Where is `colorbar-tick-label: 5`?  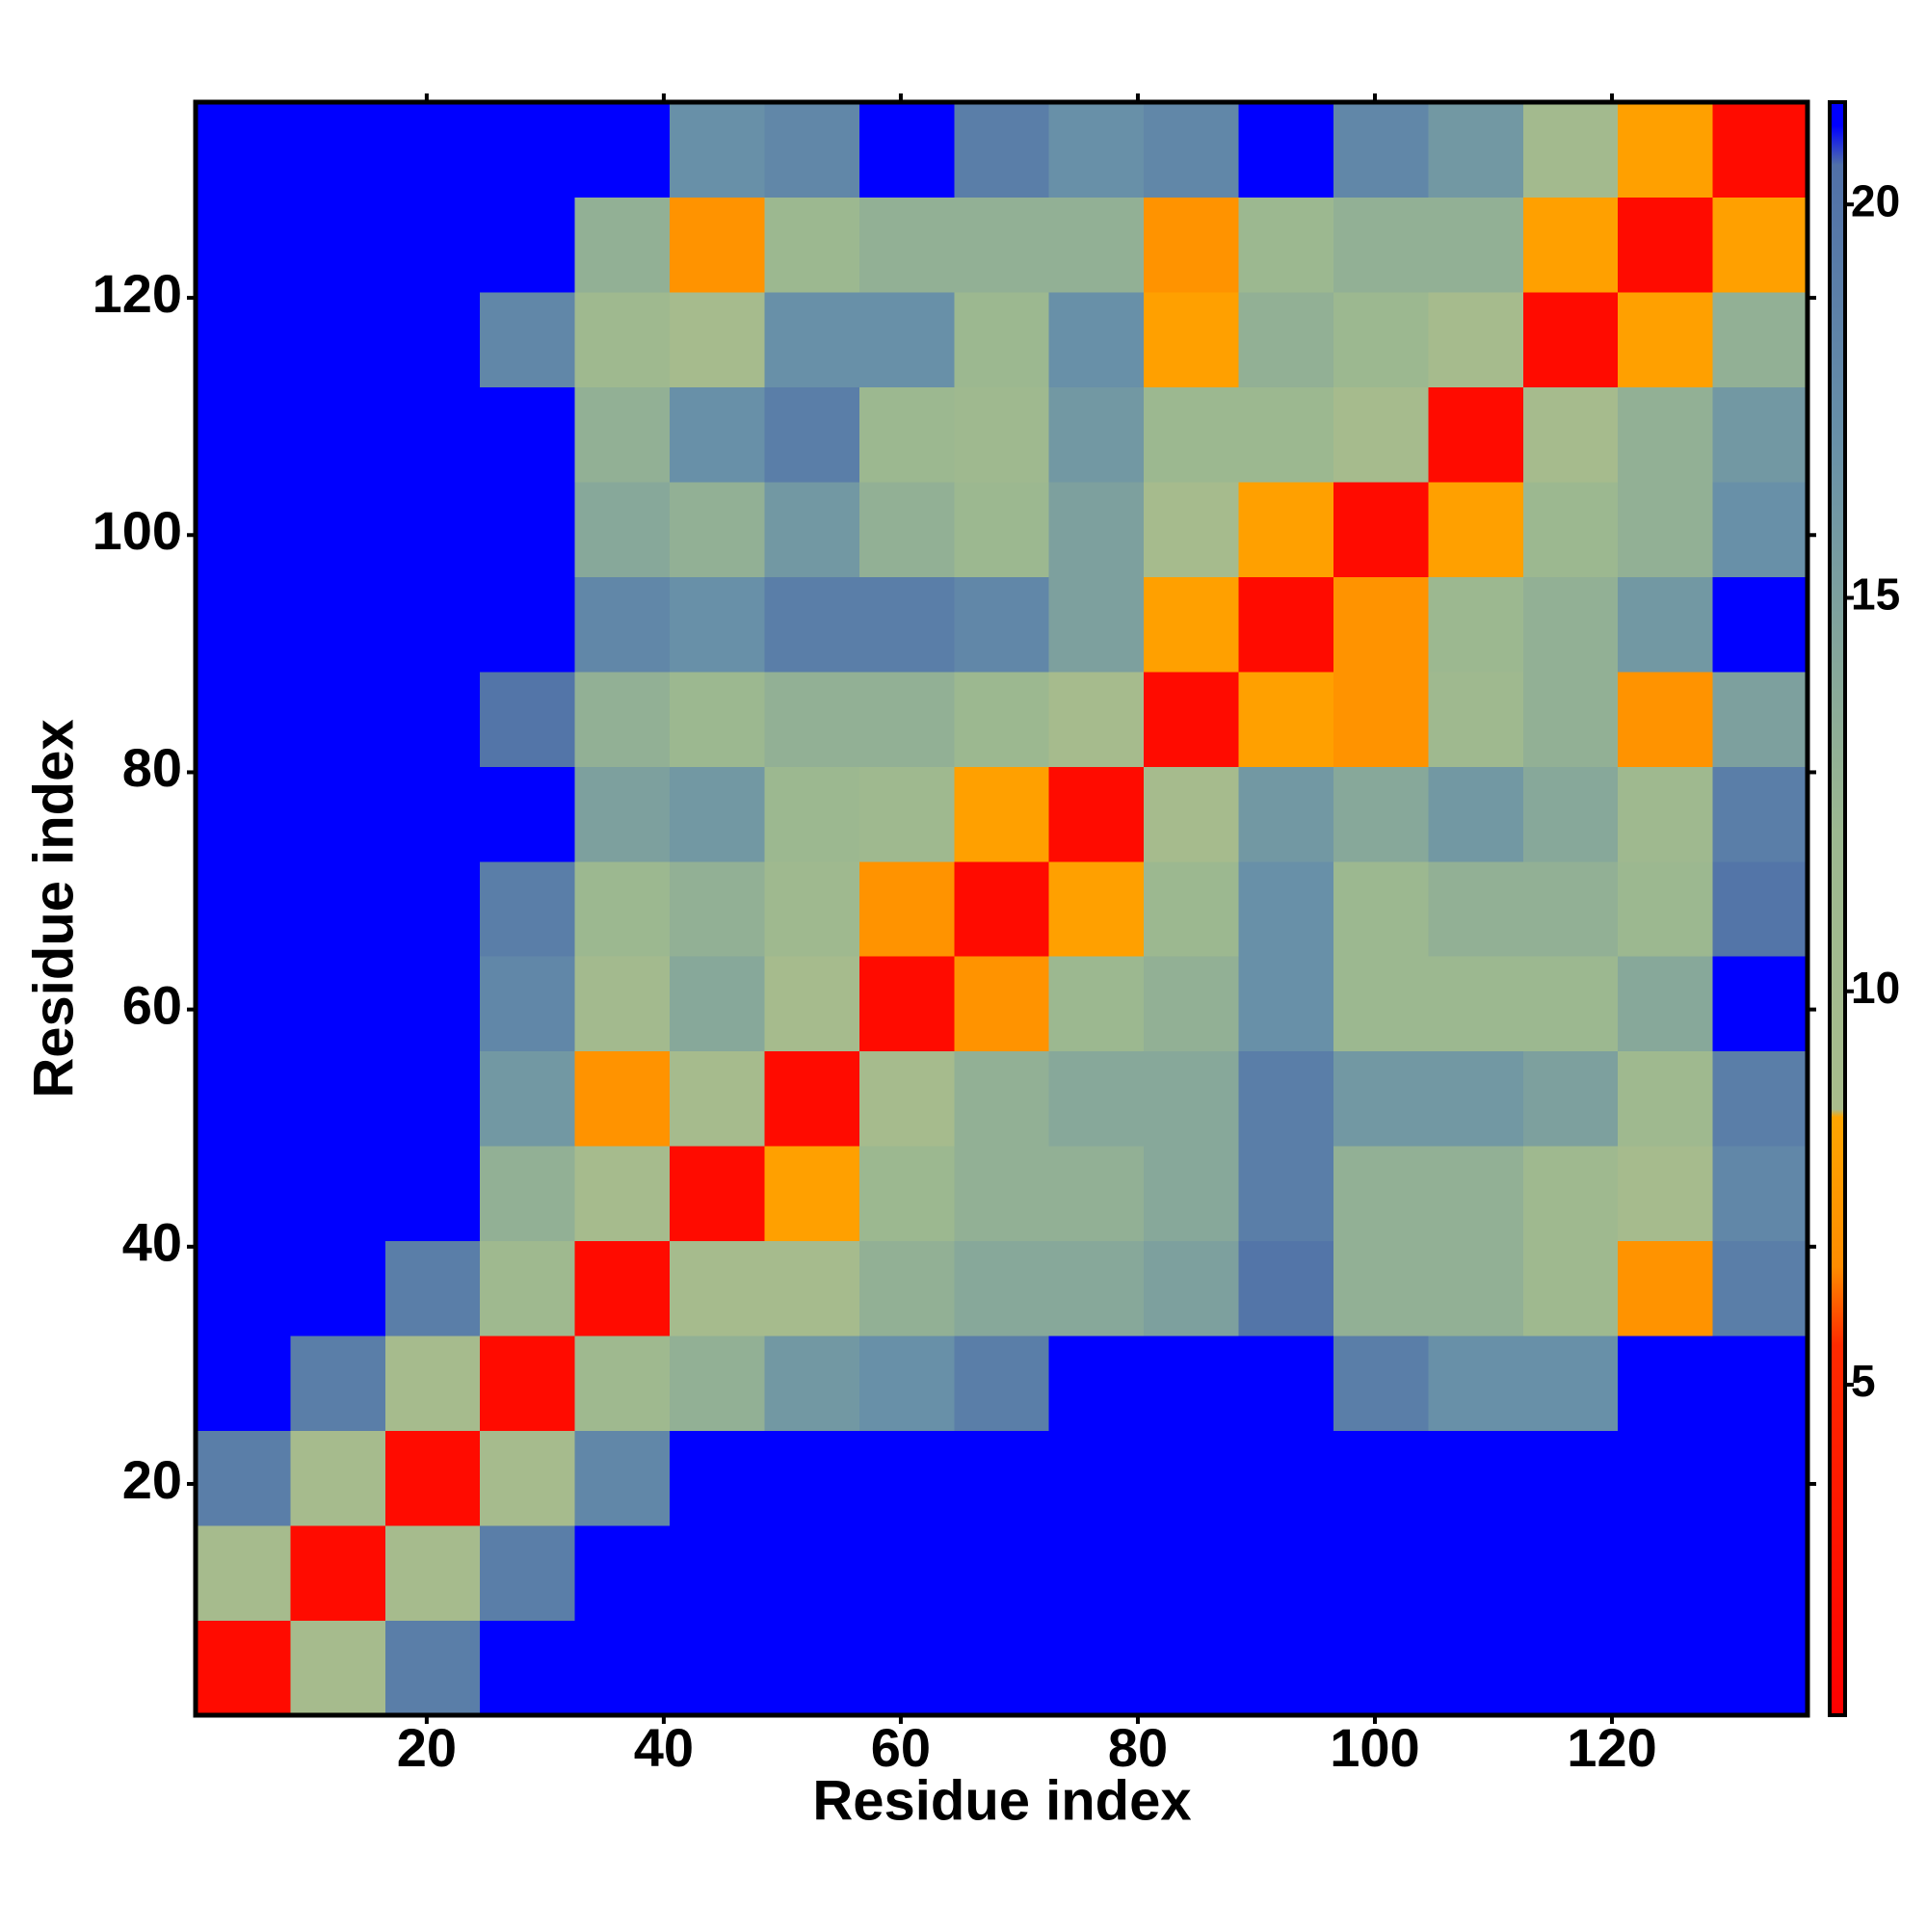 colorbar-tick-label: 5 is located at coordinates (1864, 1381).